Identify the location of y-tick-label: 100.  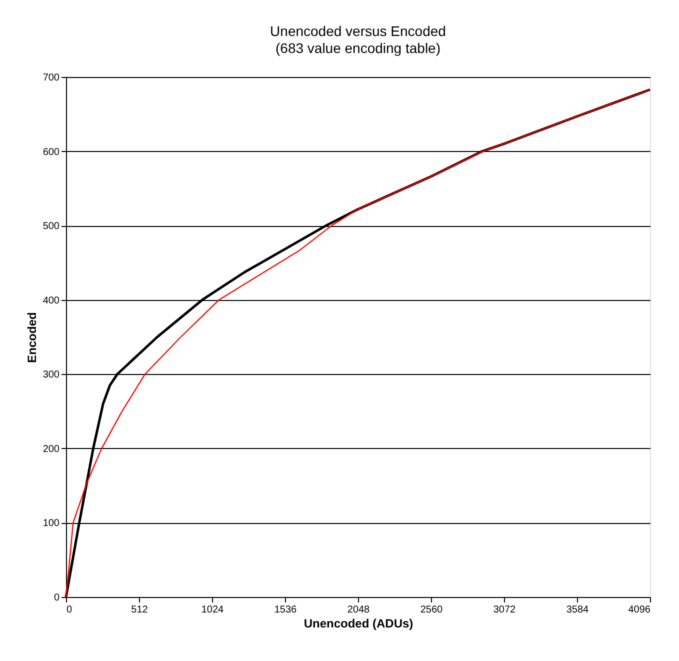
(51, 524).